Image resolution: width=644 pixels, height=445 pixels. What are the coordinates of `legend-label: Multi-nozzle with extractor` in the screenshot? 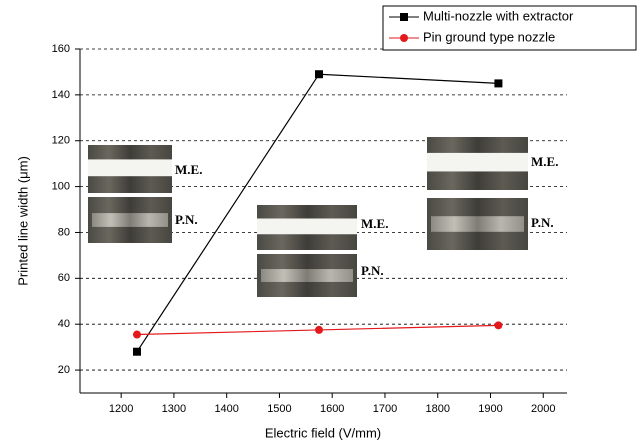 It's located at (498, 15).